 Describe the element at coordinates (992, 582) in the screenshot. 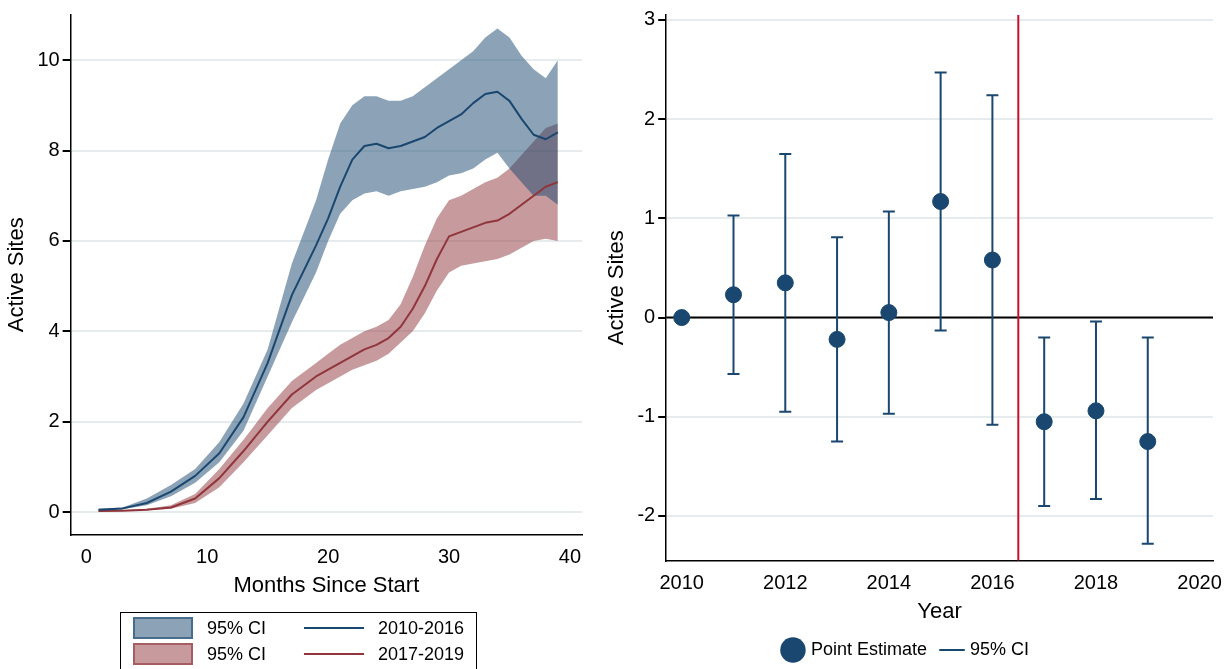

I see `x-tick-label: 2016` at that location.